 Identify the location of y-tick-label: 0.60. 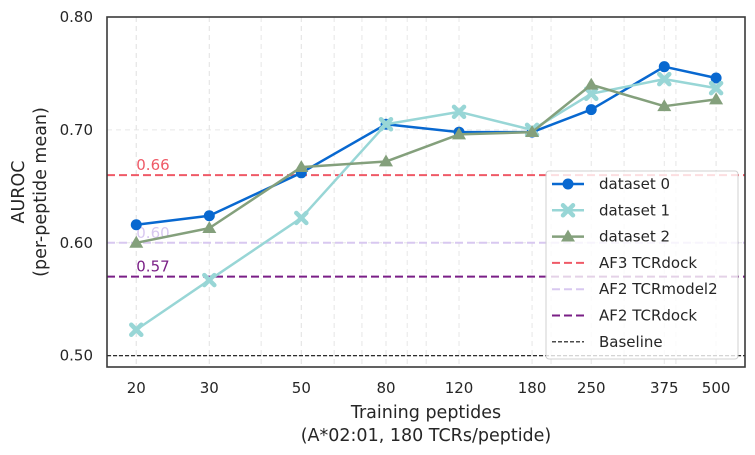
(76, 243).